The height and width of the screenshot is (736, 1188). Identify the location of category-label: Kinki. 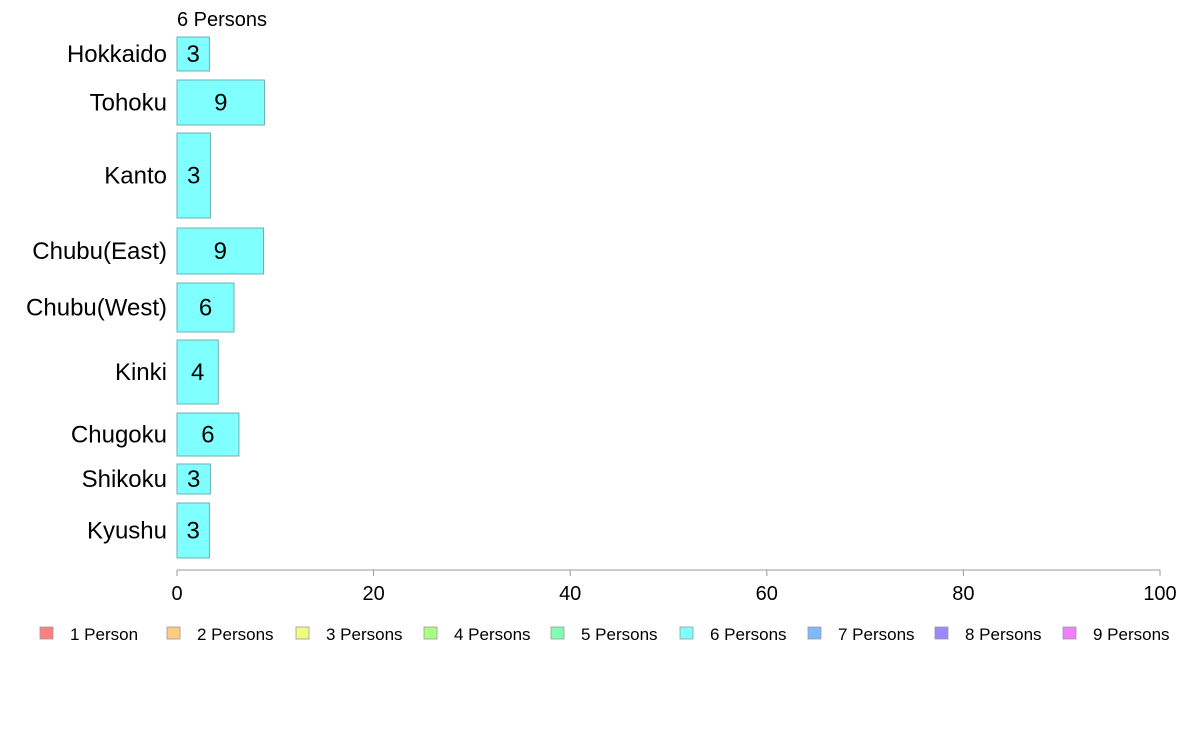
(141, 372).